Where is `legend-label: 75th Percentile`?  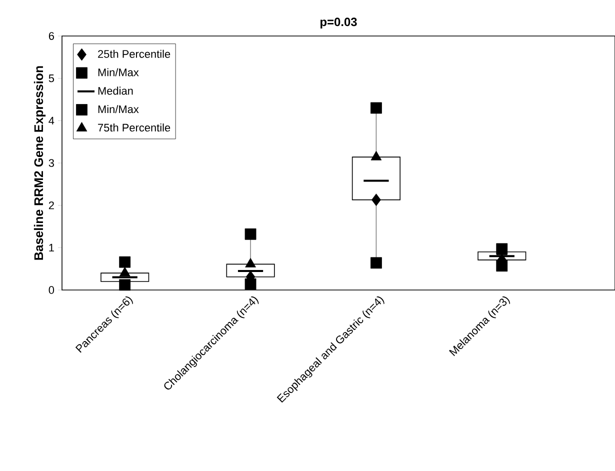
legend-label: 75th Percentile is located at coordinates (134, 128).